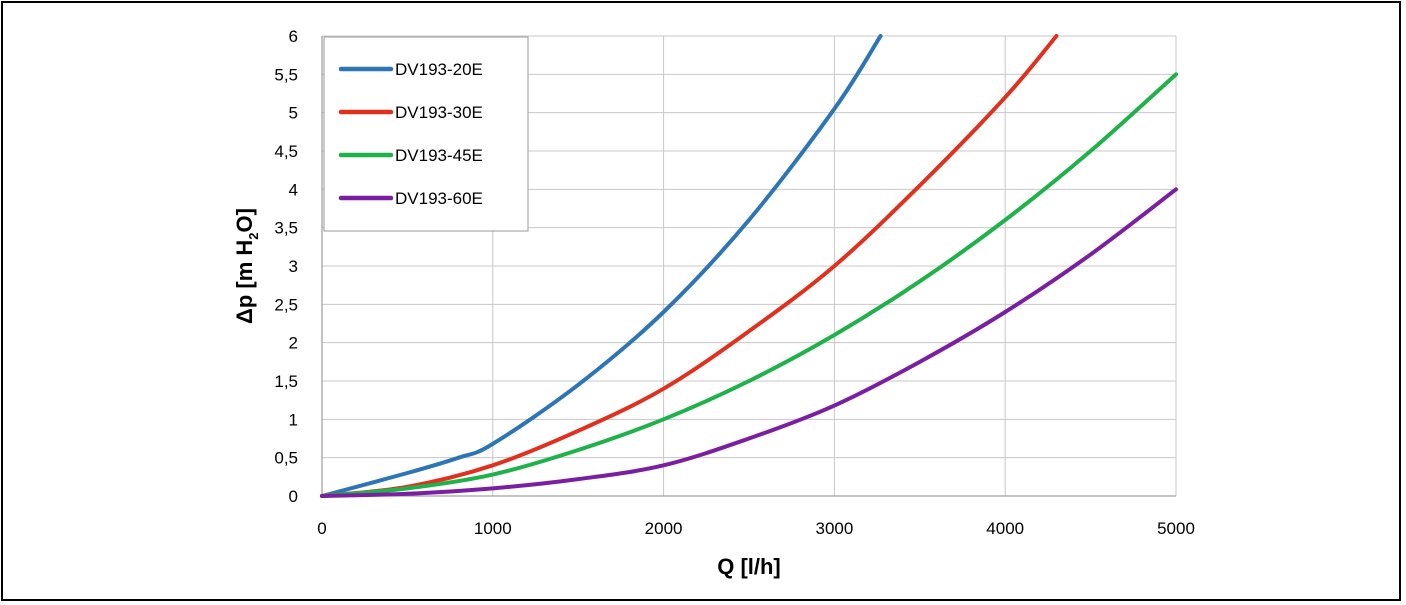 Image resolution: width=1406 pixels, height=605 pixels. I want to click on x-tick-label: 1000, so click(493, 528).